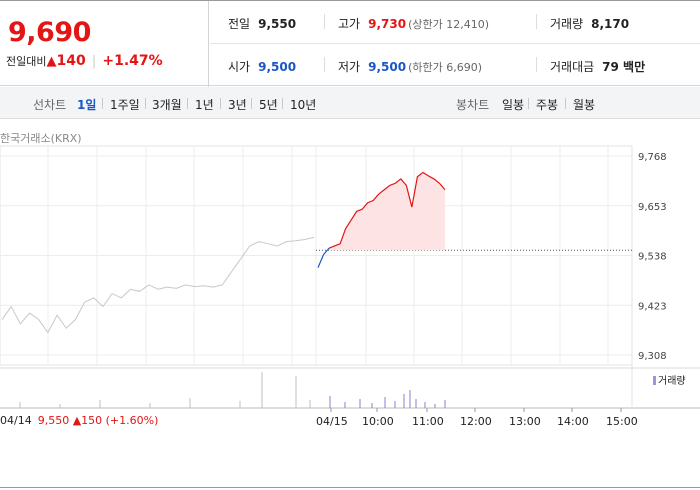 Image resolution: width=700 pixels, height=490 pixels. Describe the element at coordinates (104, 44) in the screenshot. I see `current-price-box: 9,690 전일대비▲140 | +1.47%` at that location.